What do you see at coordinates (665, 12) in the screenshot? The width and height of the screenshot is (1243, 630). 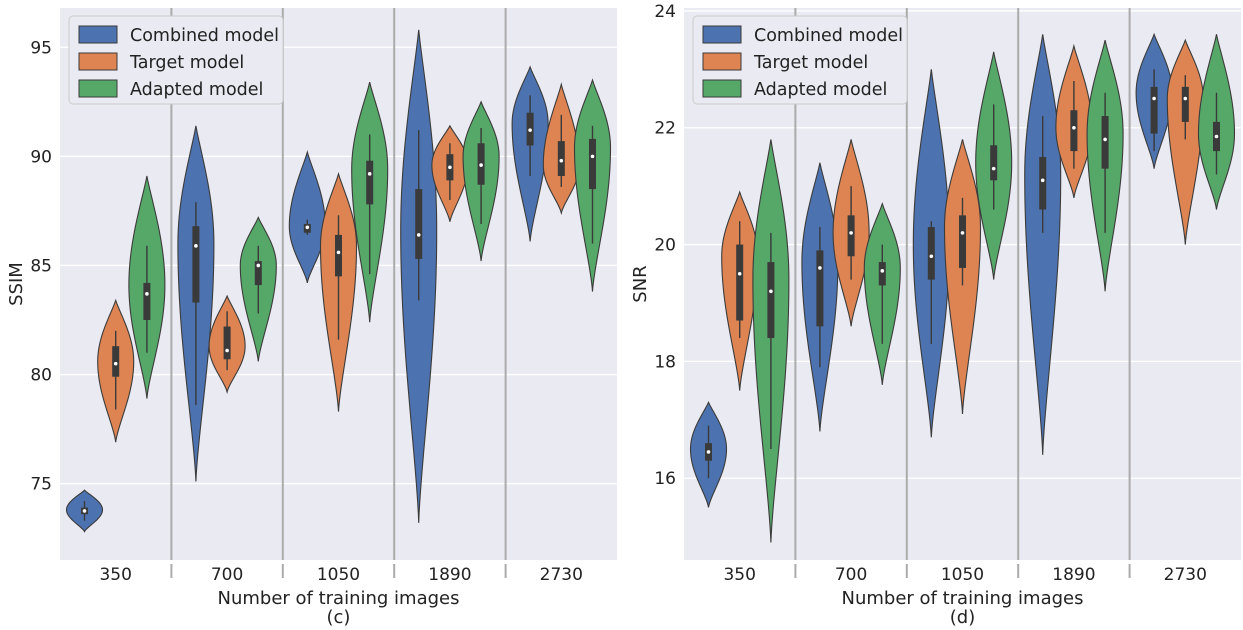 I see `y-tick-label: 24` at bounding box center [665, 12].